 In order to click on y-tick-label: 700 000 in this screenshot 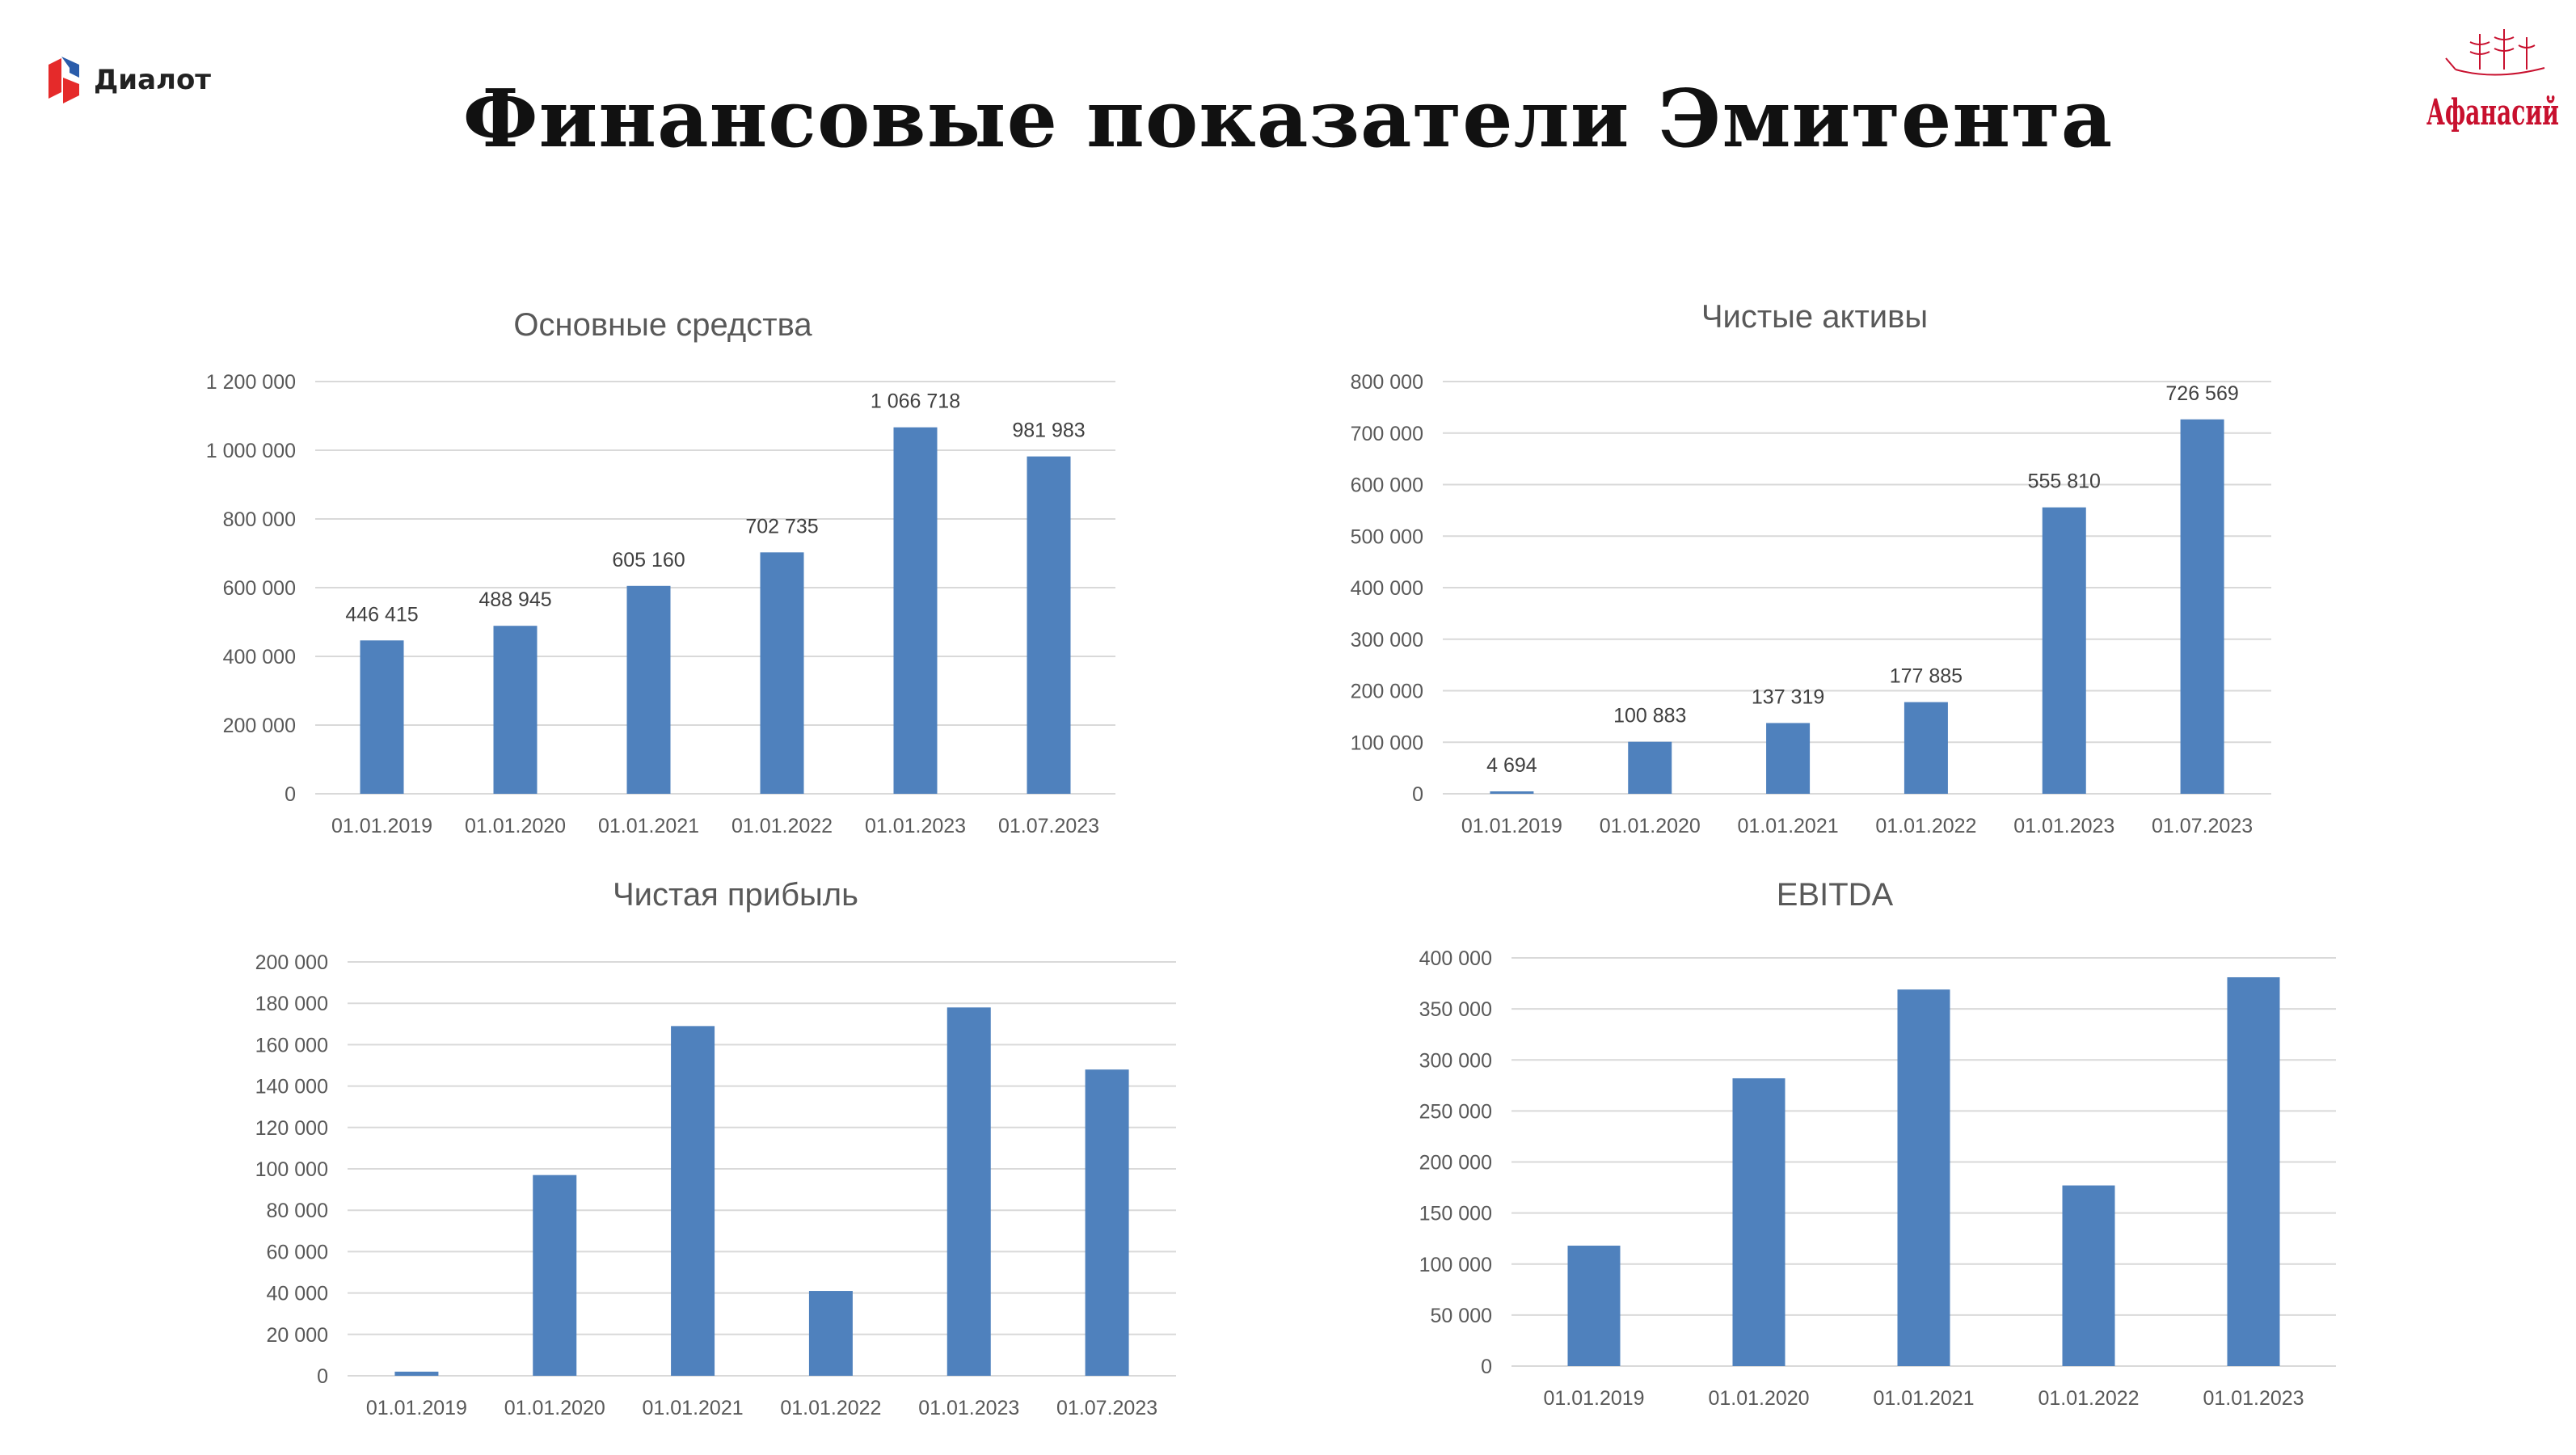, I will do `click(1387, 434)`.